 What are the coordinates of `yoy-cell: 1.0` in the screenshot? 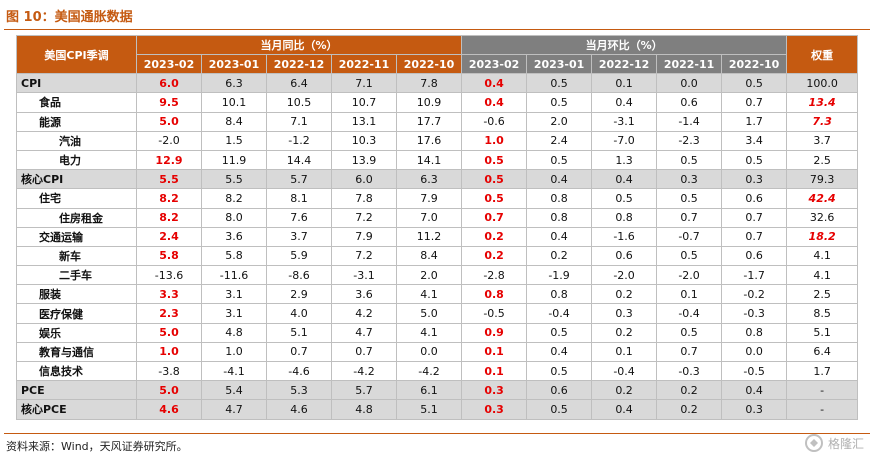 It's located at (169, 352).